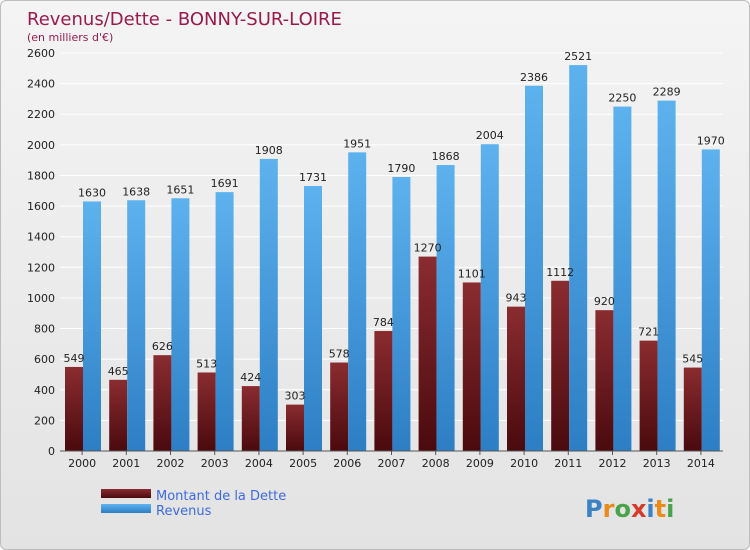  Describe the element at coordinates (41, 175) in the screenshot. I see `y-tick-label: 1800` at that location.